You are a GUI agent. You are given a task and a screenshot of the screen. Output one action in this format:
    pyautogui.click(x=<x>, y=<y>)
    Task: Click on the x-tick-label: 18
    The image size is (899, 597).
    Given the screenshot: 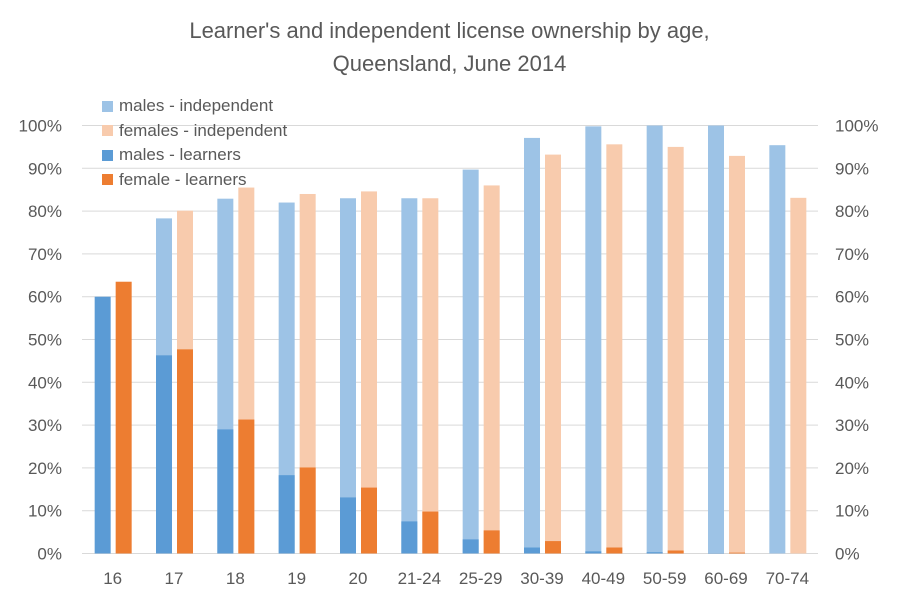 What is the action you would take?
    pyautogui.click(x=235, y=578)
    